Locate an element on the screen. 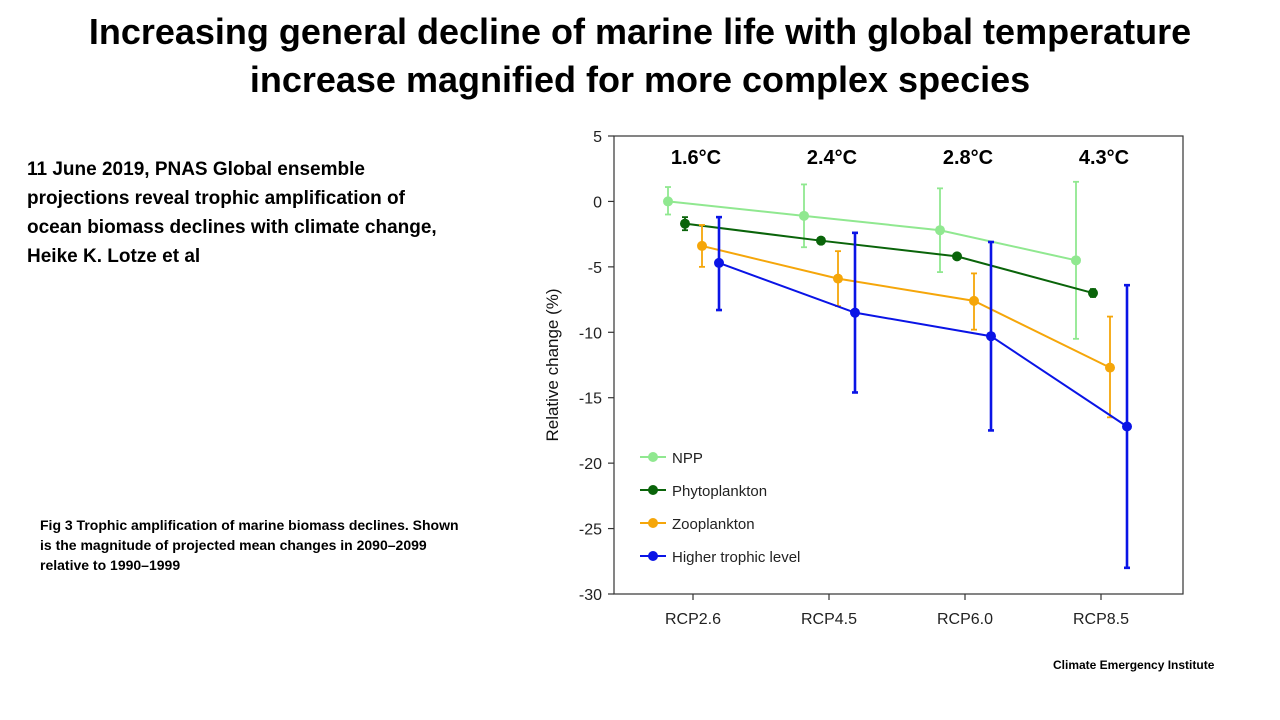 This screenshot has height=720, width=1280. y-tick-label: -25 is located at coordinates (590, 530).